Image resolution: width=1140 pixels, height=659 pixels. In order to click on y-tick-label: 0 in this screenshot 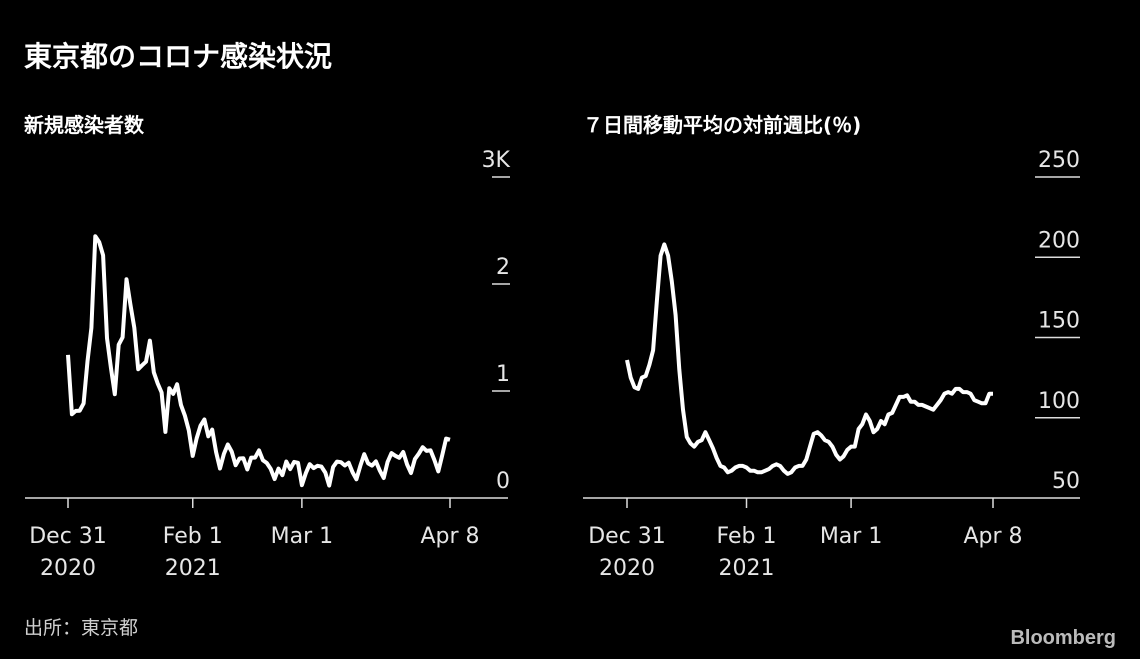, I will do `click(503, 481)`.